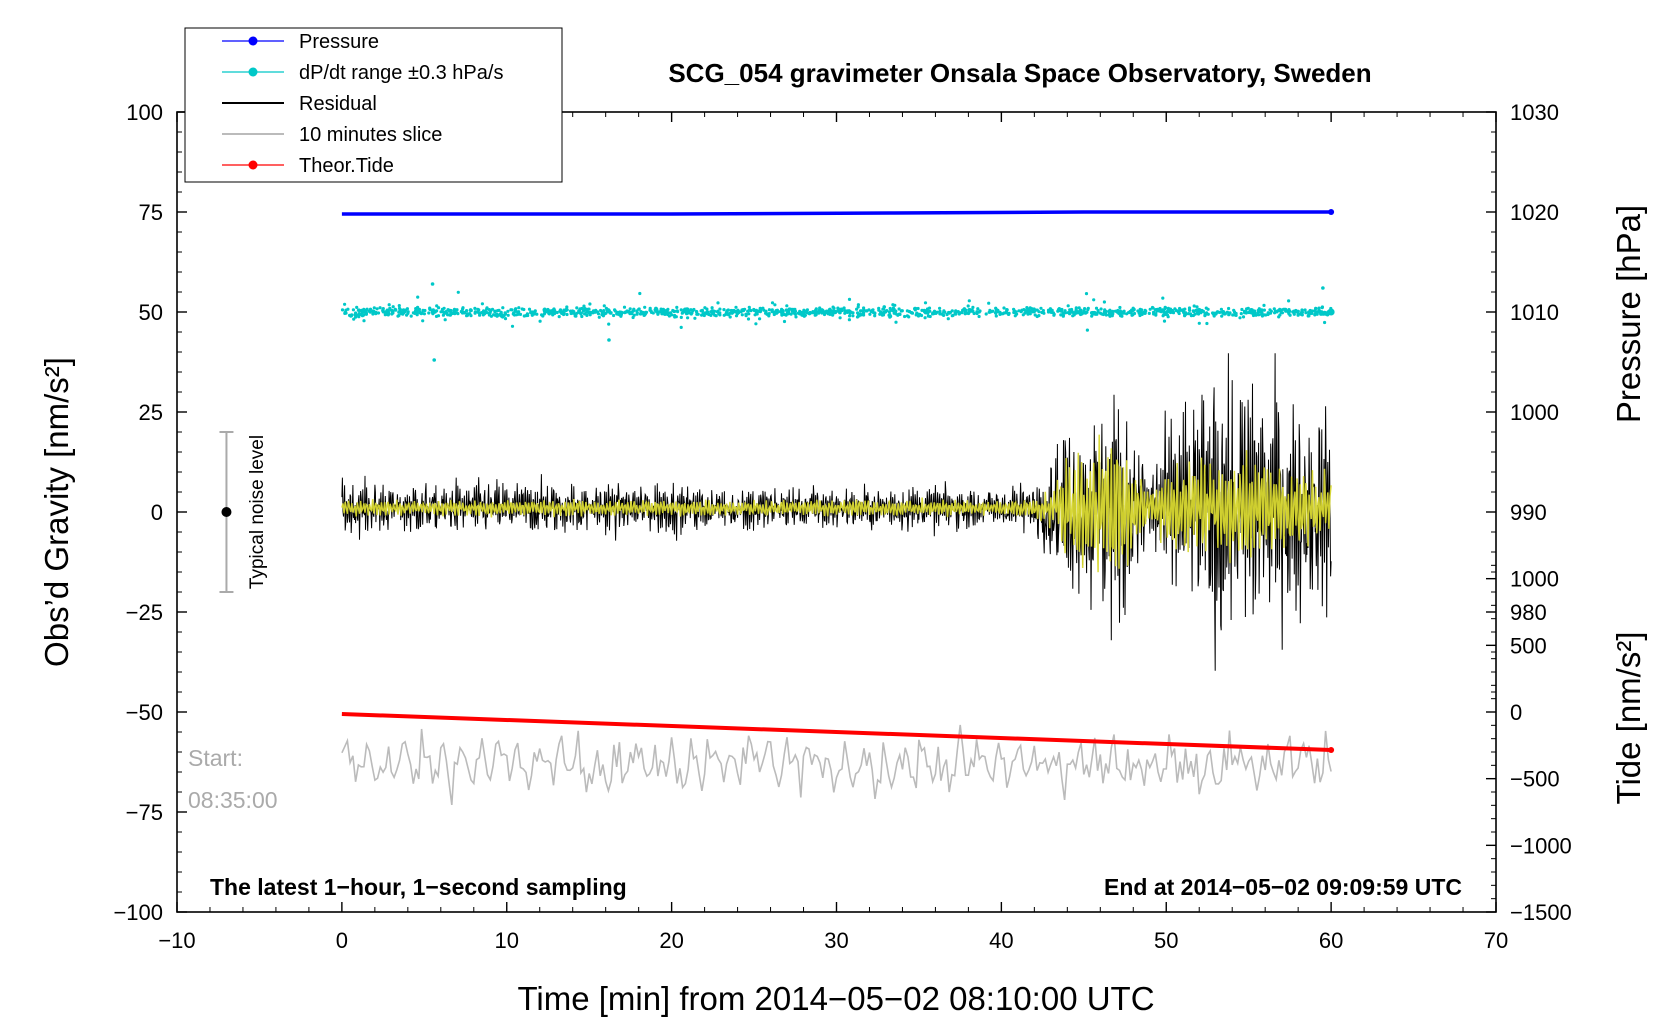  I want to click on y-tick-label: 75, so click(151, 212).